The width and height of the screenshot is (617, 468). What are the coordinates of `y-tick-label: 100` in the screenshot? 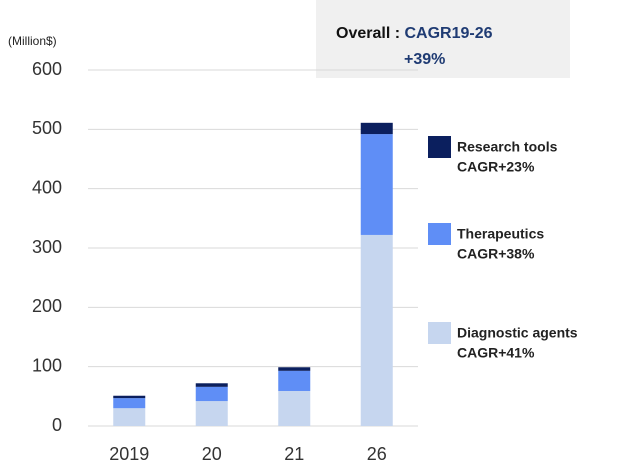 It's located at (47, 365).